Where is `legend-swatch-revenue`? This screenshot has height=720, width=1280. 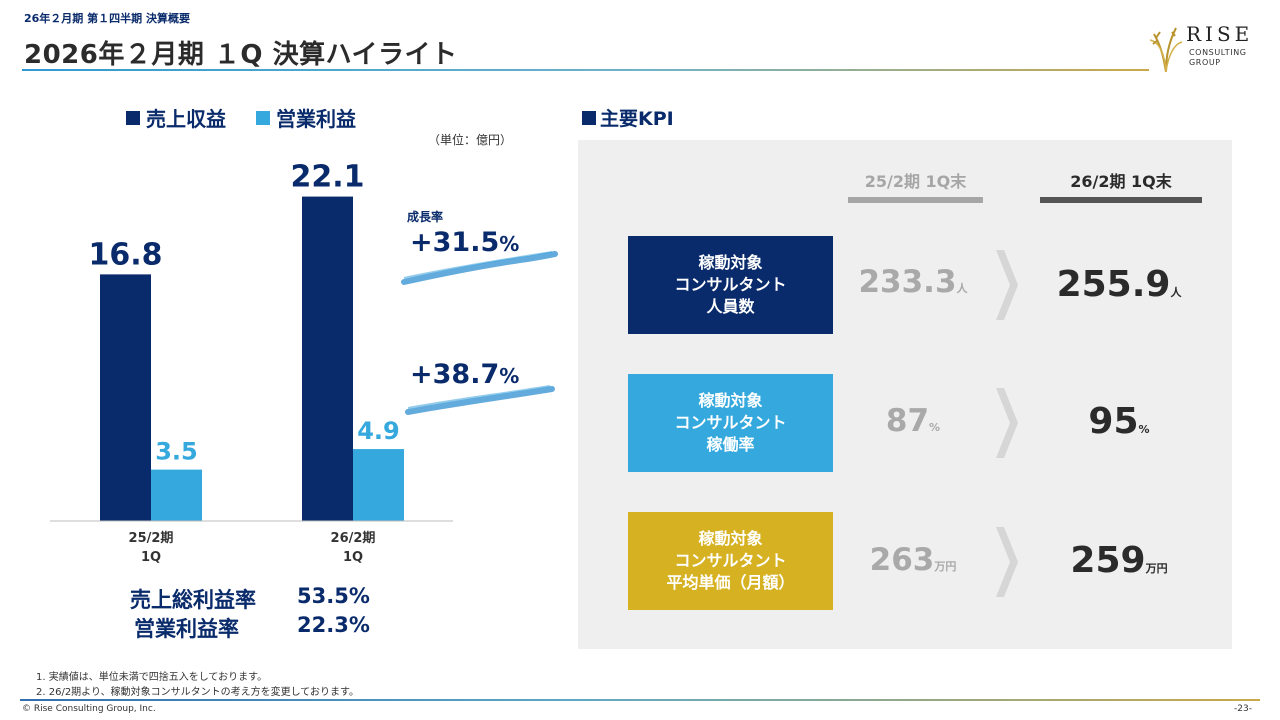 legend-swatch-revenue is located at coordinates (133, 118).